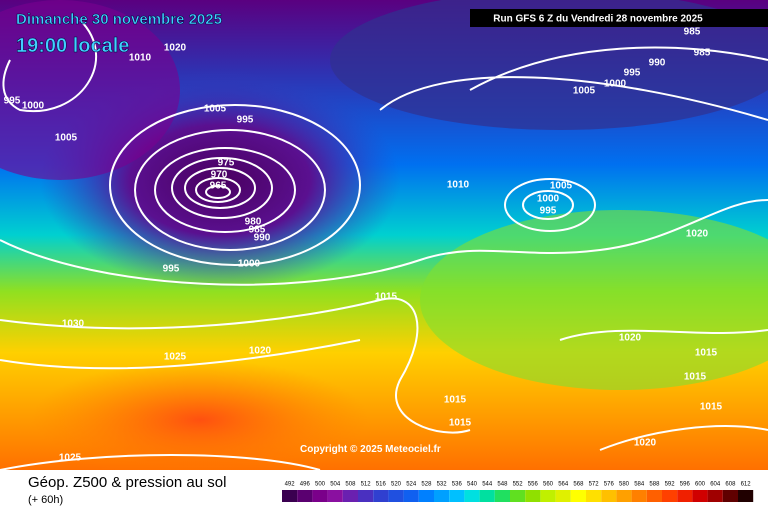 The image size is (768, 512). What do you see at coordinates (396, 485) in the screenshot?
I see `legend-label: 520` at bounding box center [396, 485].